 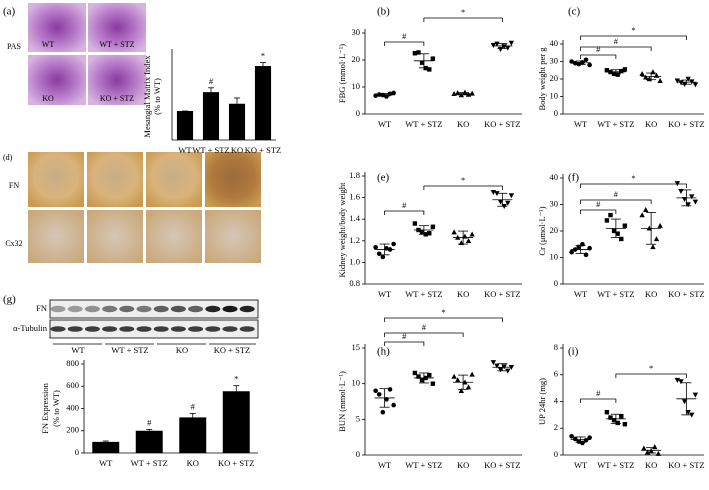 What do you see at coordinates (354, 218) in the screenshot?
I see `y-tick-label: 1.4` at bounding box center [354, 218].